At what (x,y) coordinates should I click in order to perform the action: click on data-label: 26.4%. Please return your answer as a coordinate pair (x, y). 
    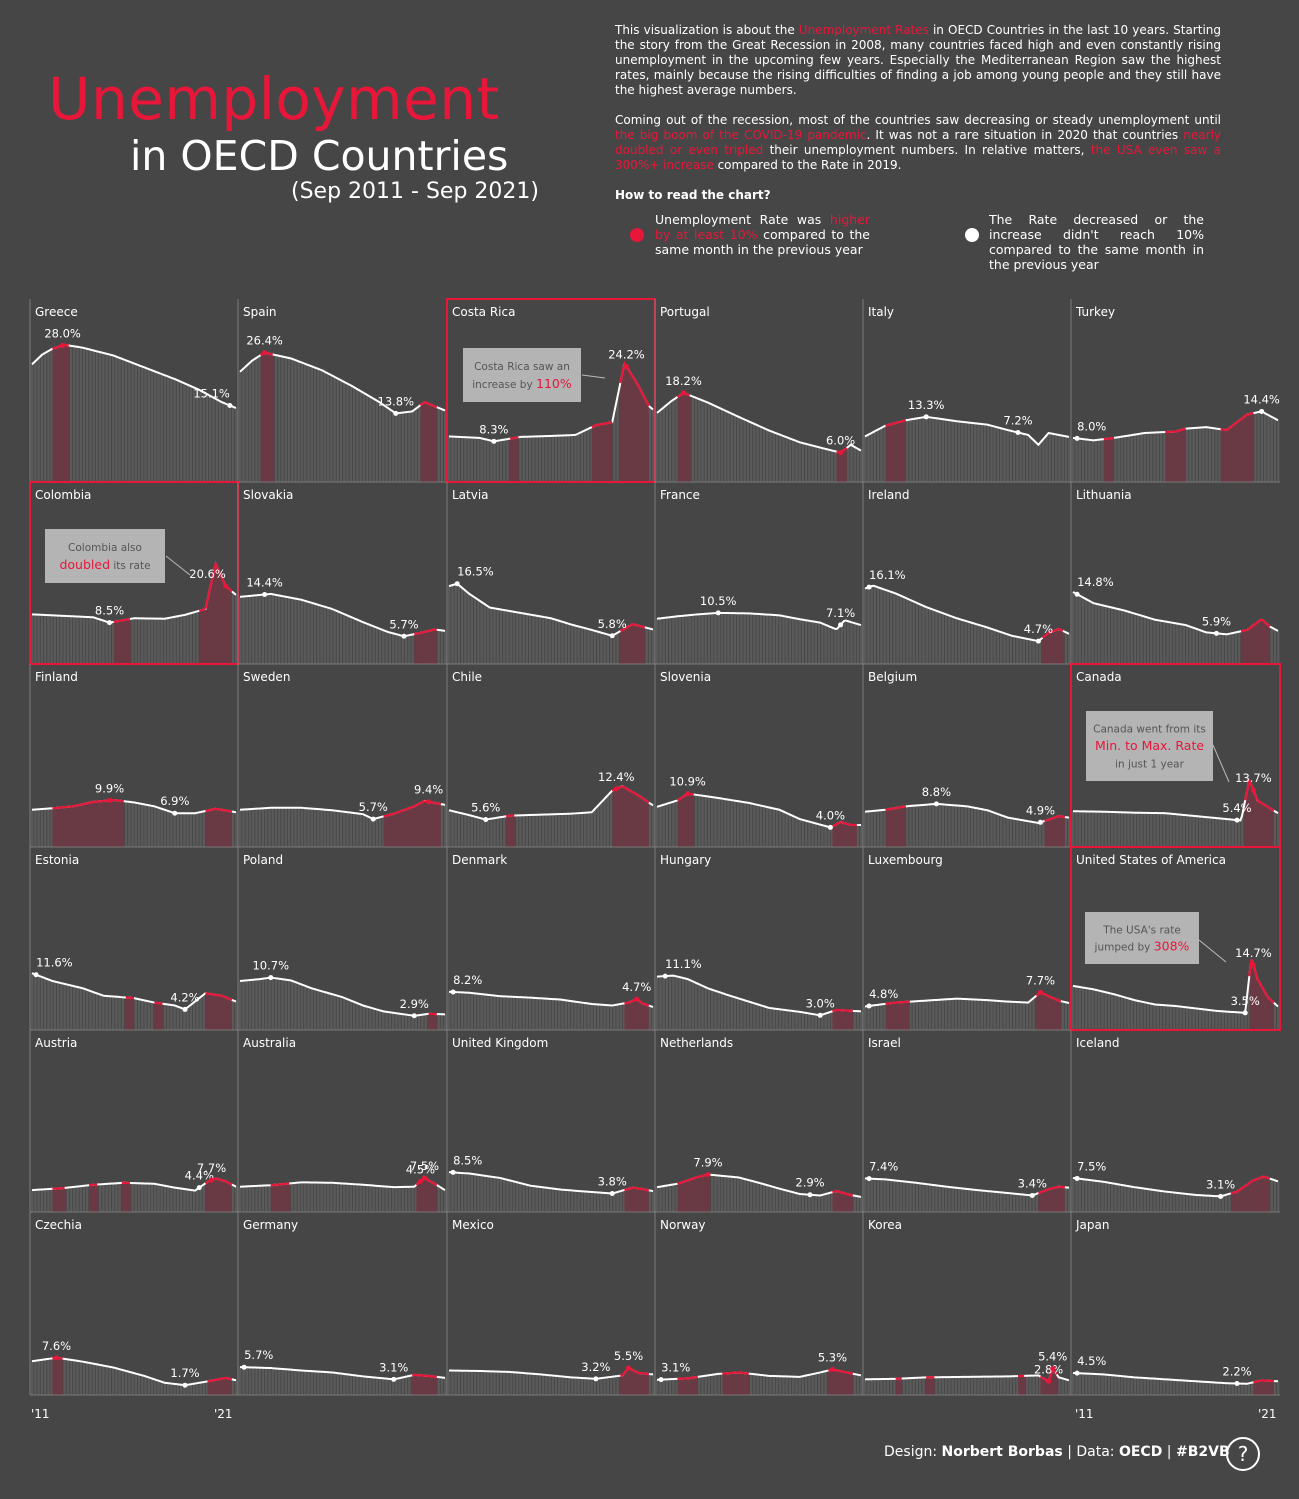
    Looking at the image, I should click on (264, 341).